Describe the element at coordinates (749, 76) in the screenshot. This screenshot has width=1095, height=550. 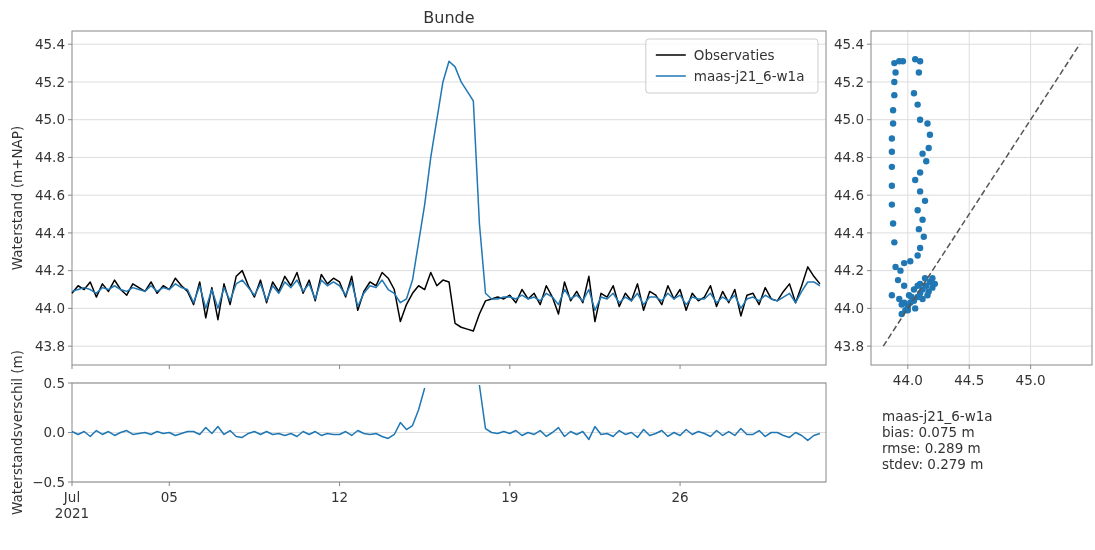
I see `legend-label: maas-j21_6-w1a` at that location.